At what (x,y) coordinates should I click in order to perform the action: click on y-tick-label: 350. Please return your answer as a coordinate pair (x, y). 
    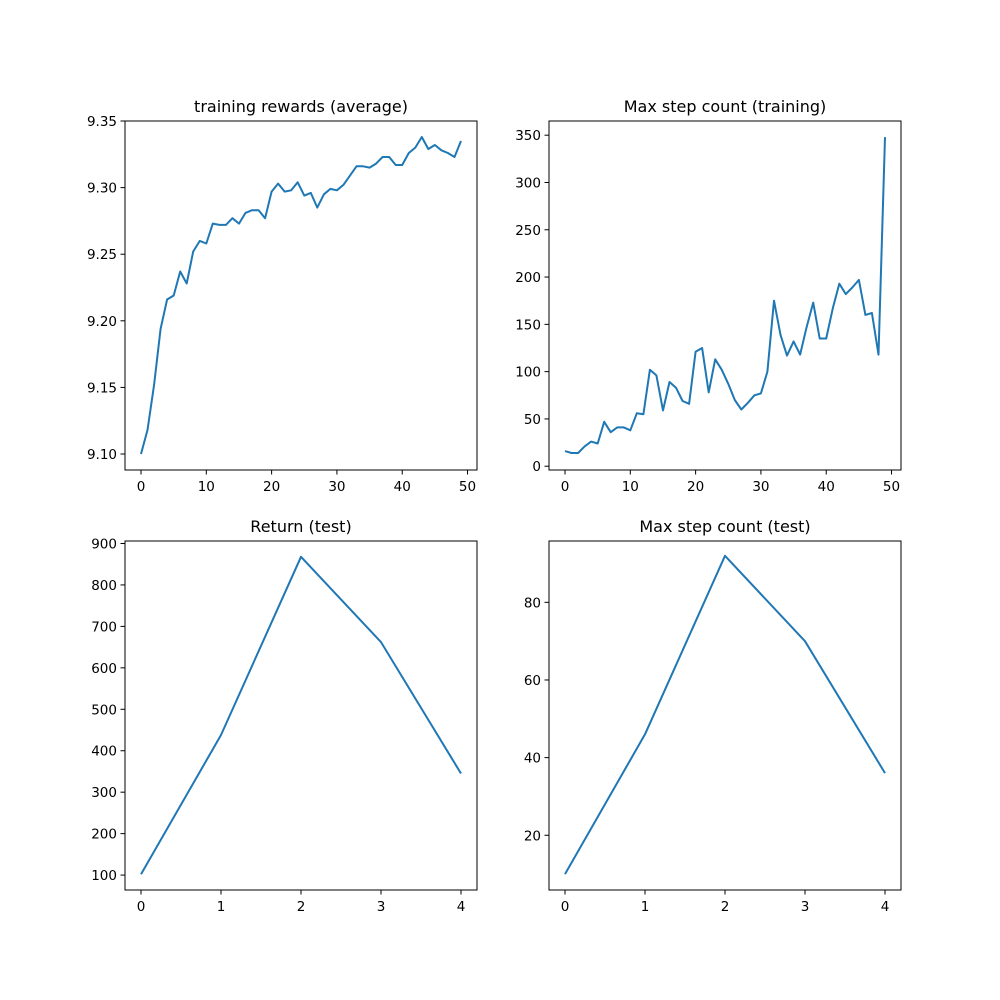
    Looking at the image, I should click on (528, 136).